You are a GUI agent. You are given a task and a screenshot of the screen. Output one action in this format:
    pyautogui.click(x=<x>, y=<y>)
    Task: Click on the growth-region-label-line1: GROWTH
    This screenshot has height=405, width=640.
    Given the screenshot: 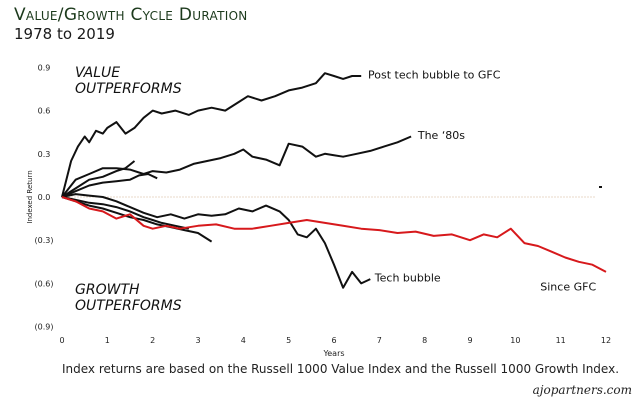 What is the action you would take?
    pyautogui.click(x=107, y=290)
    